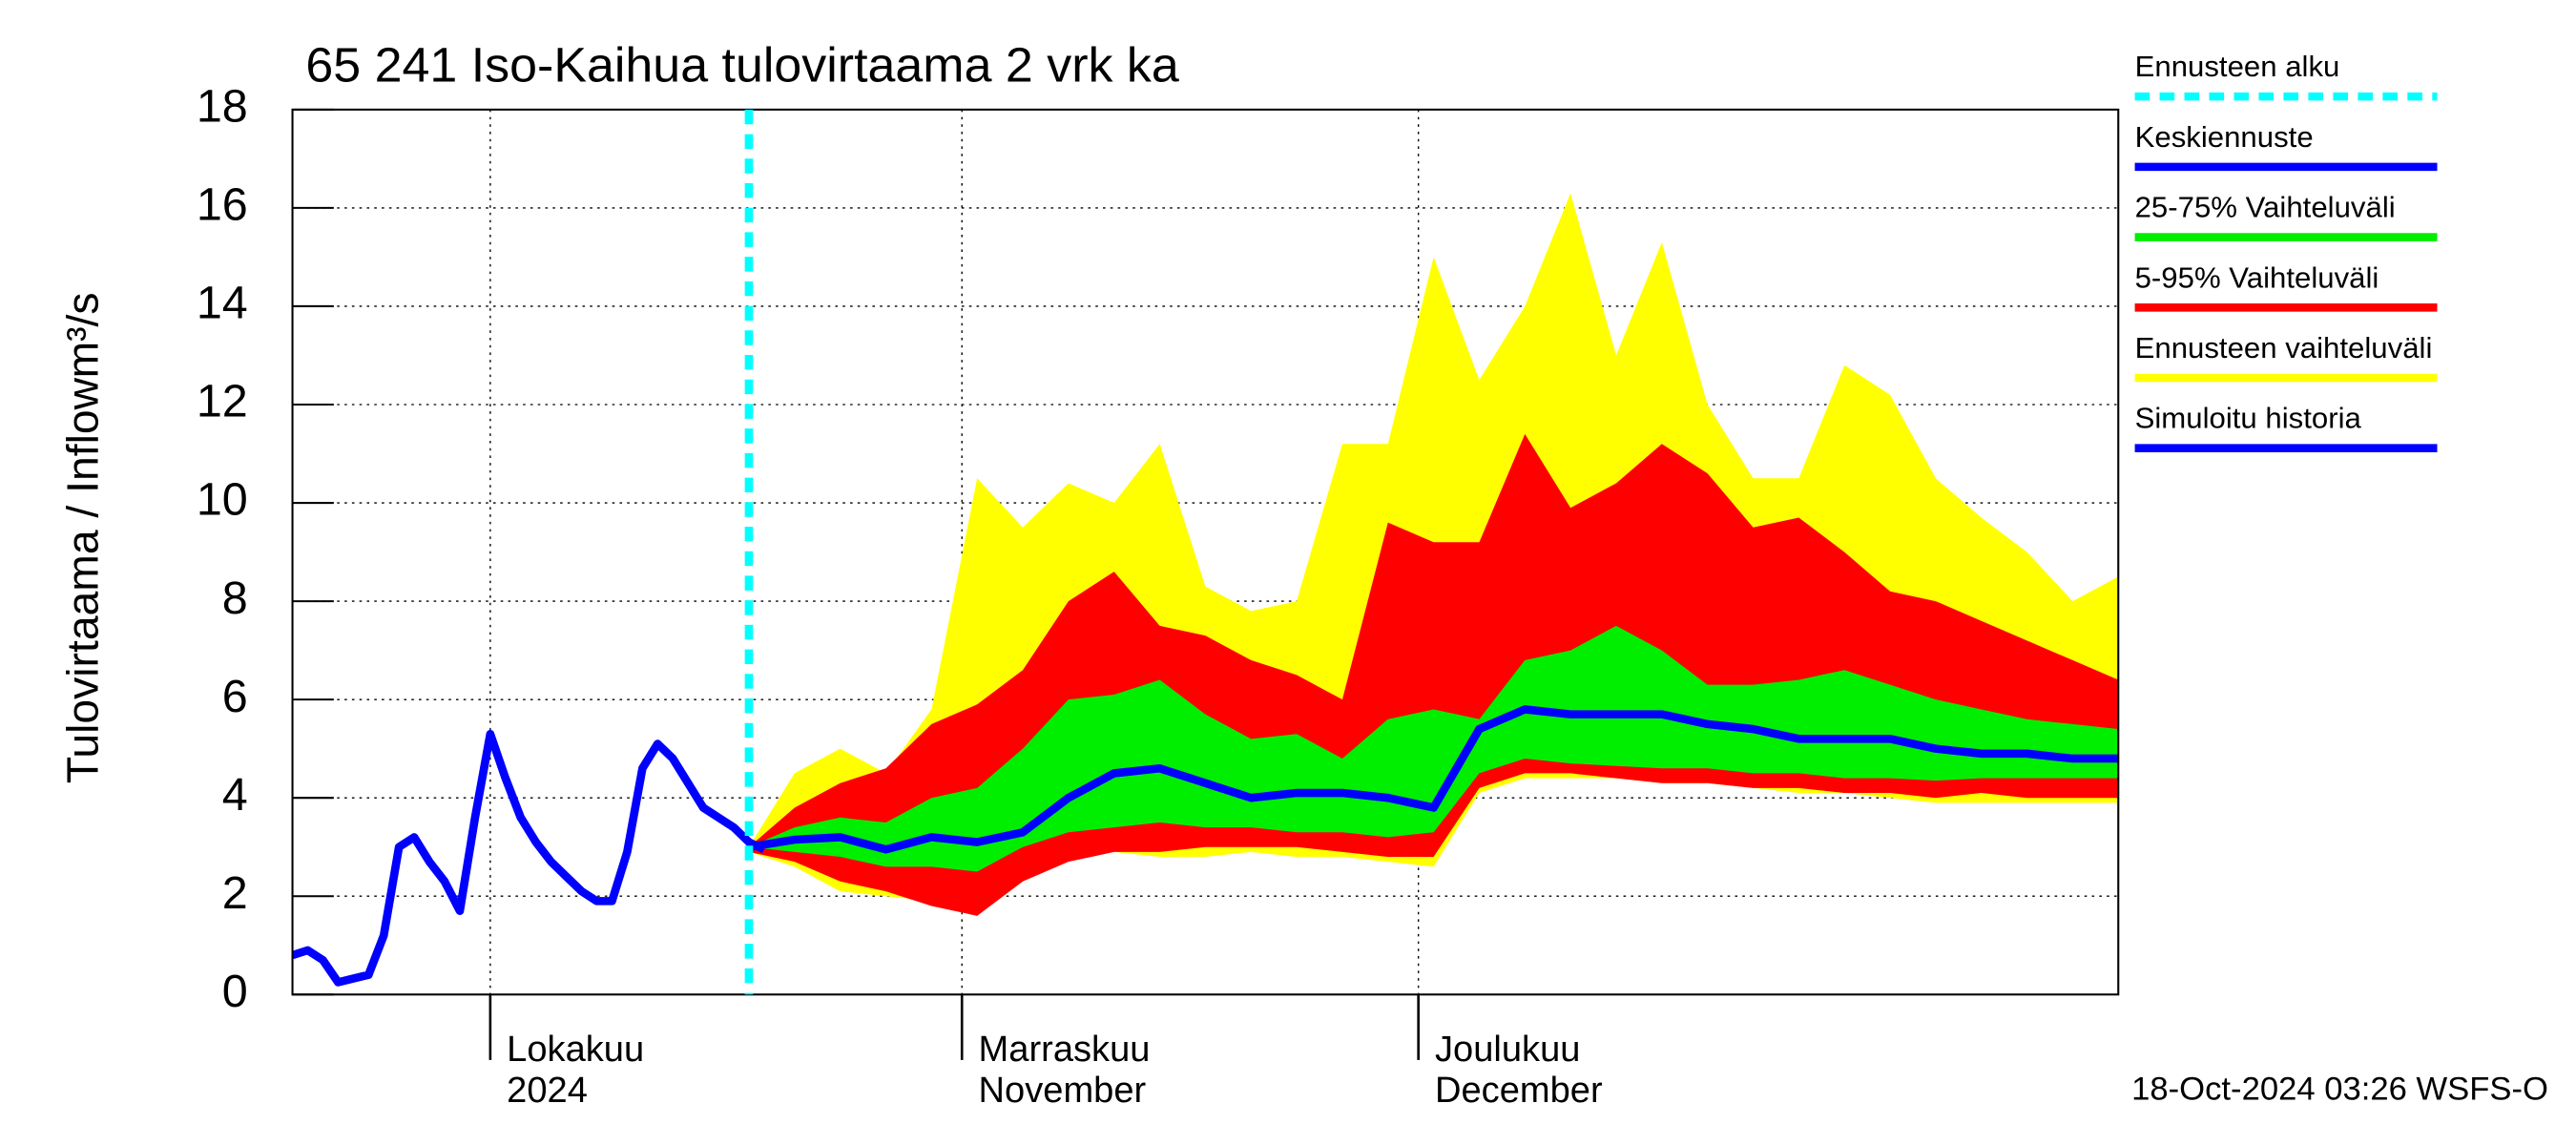 The height and width of the screenshot is (1145, 2576). Describe the element at coordinates (1507, 1050) in the screenshot. I see `x-tick-label: Joulukuu` at that location.